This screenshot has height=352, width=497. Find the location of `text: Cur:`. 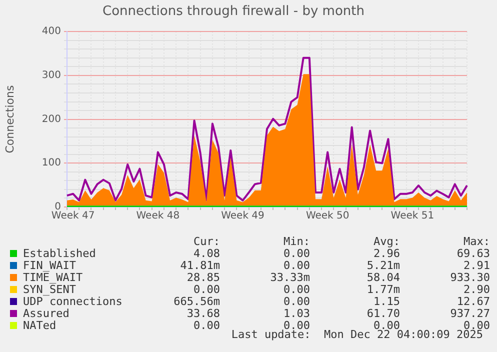

text: Cur: is located at coordinates (206, 241).